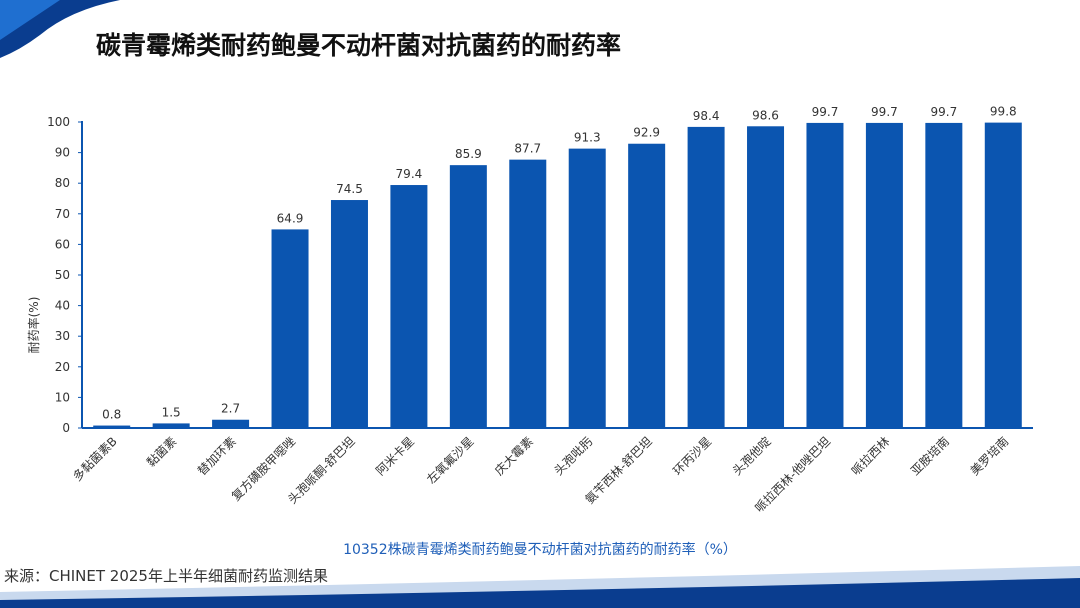 The height and width of the screenshot is (608, 1080). I want to click on data-label: 0.8, so click(111, 415).